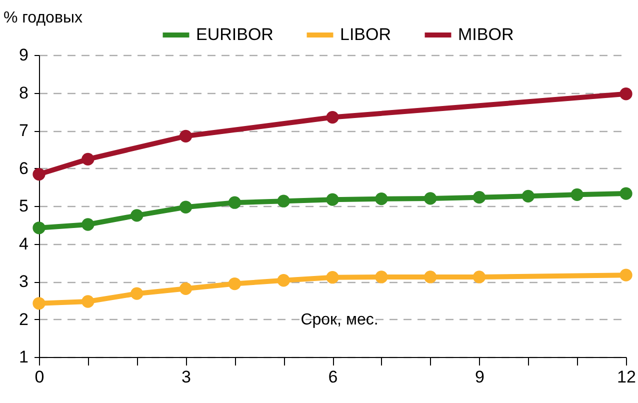 The image size is (638, 403). What do you see at coordinates (486, 34) in the screenshot?
I see `legend-label: MIBOR` at bounding box center [486, 34].